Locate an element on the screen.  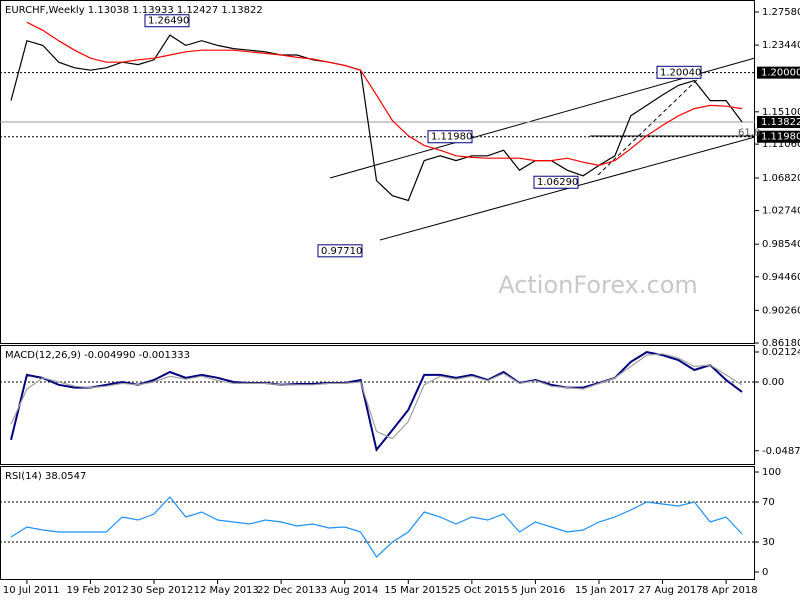
panel-title: RSI(14) 38.0547 is located at coordinates (45, 476).